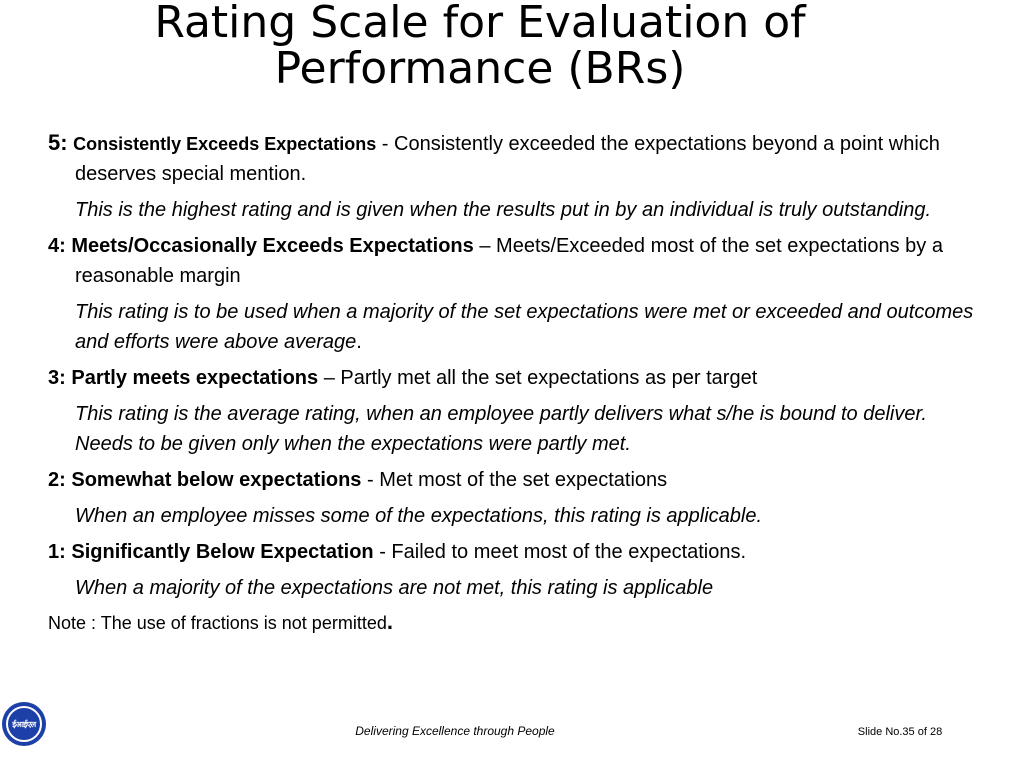  Describe the element at coordinates (389, 621) in the screenshot. I see `note-period: .` at that location.